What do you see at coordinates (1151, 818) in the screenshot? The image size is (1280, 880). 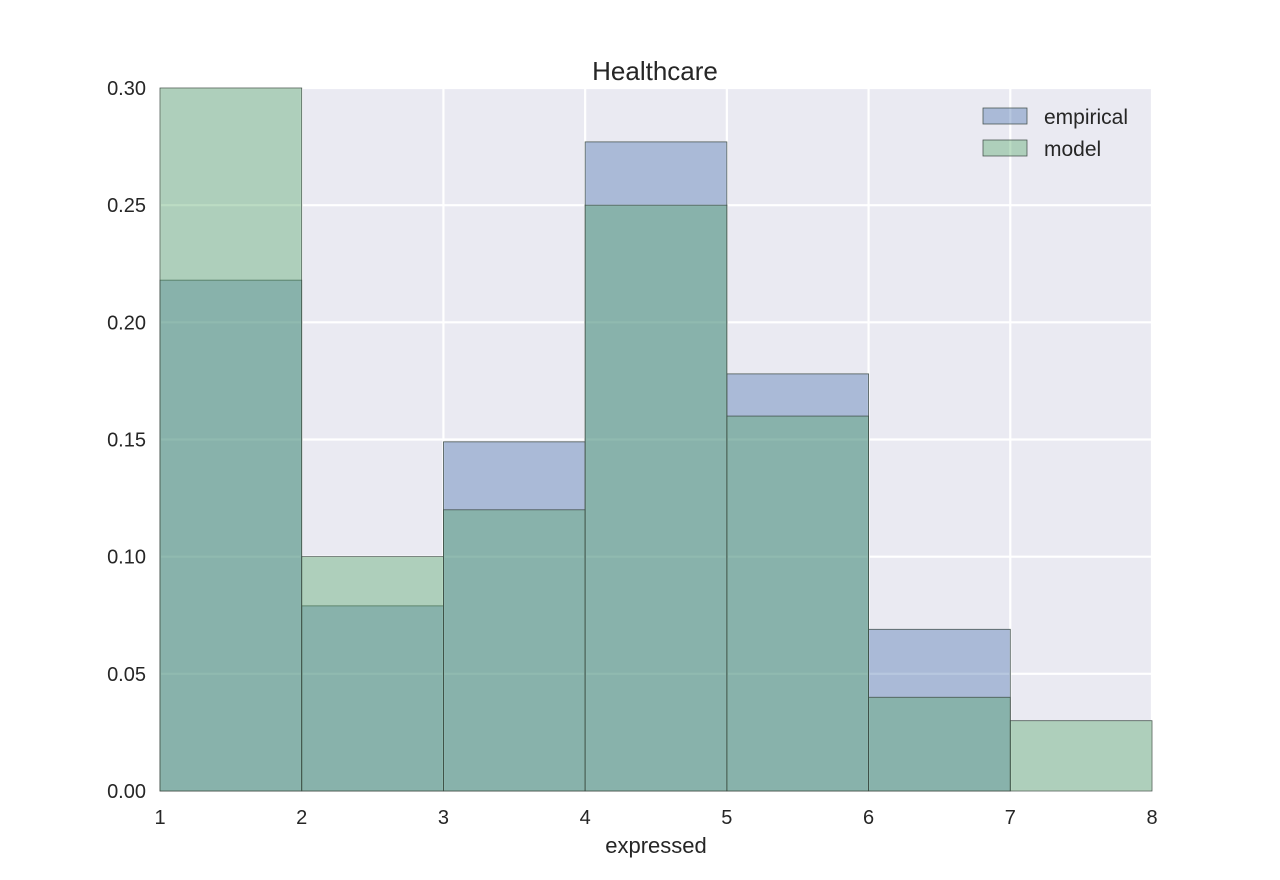 I see `x-tick-label: 8` at bounding box center [1151, 818].